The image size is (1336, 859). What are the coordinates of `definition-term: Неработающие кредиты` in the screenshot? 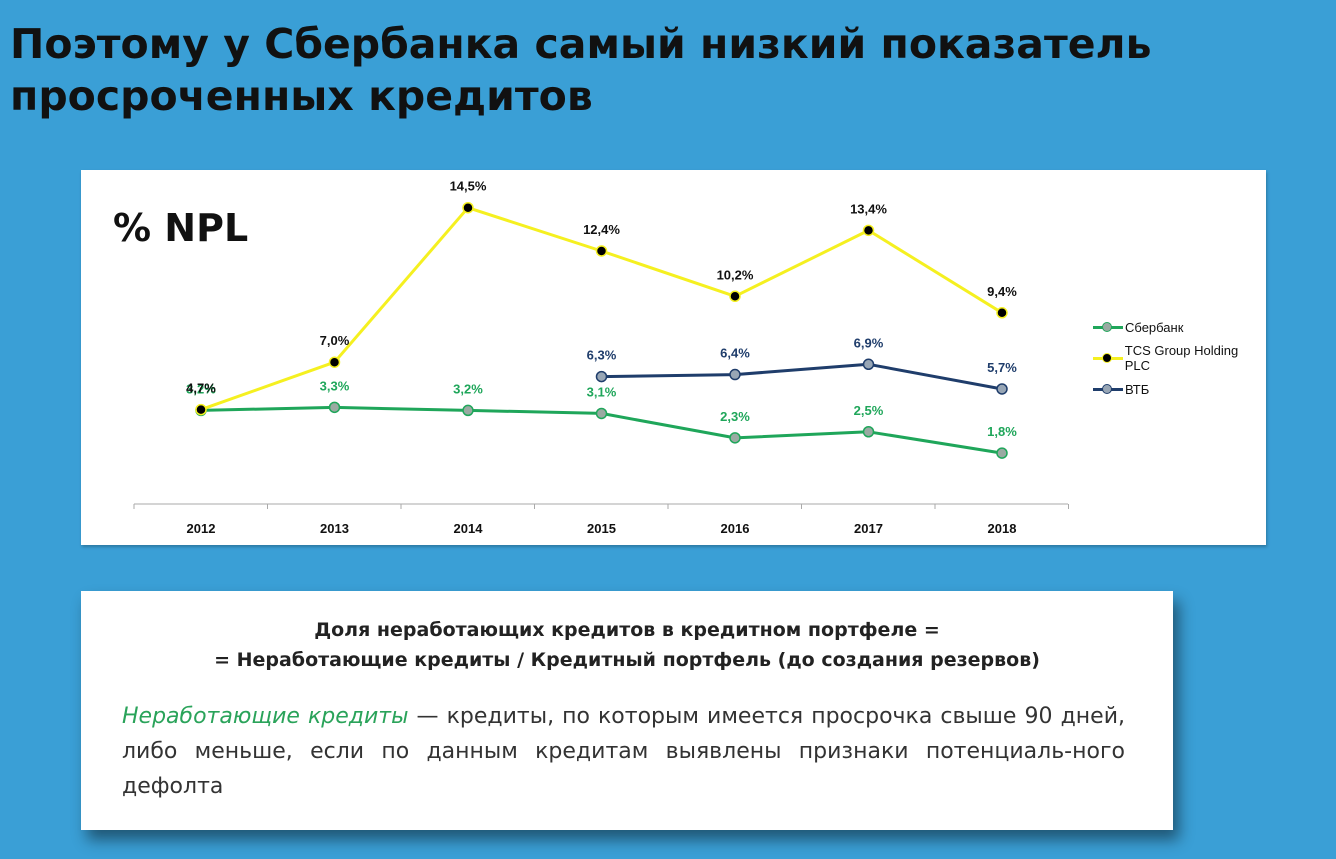 It's located at (265, 716).